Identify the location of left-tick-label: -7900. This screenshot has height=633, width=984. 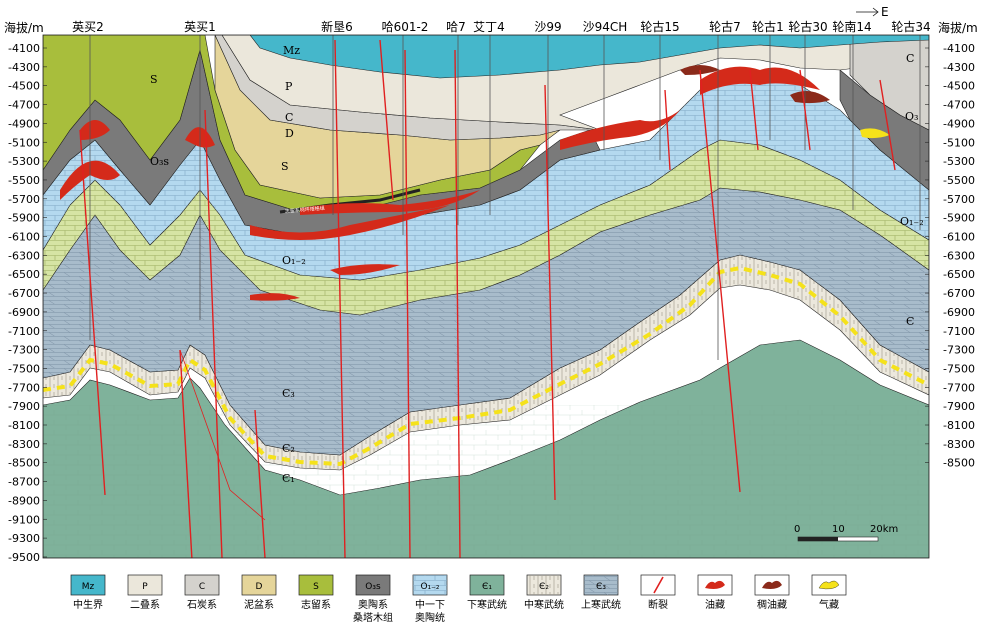
(24, 406).